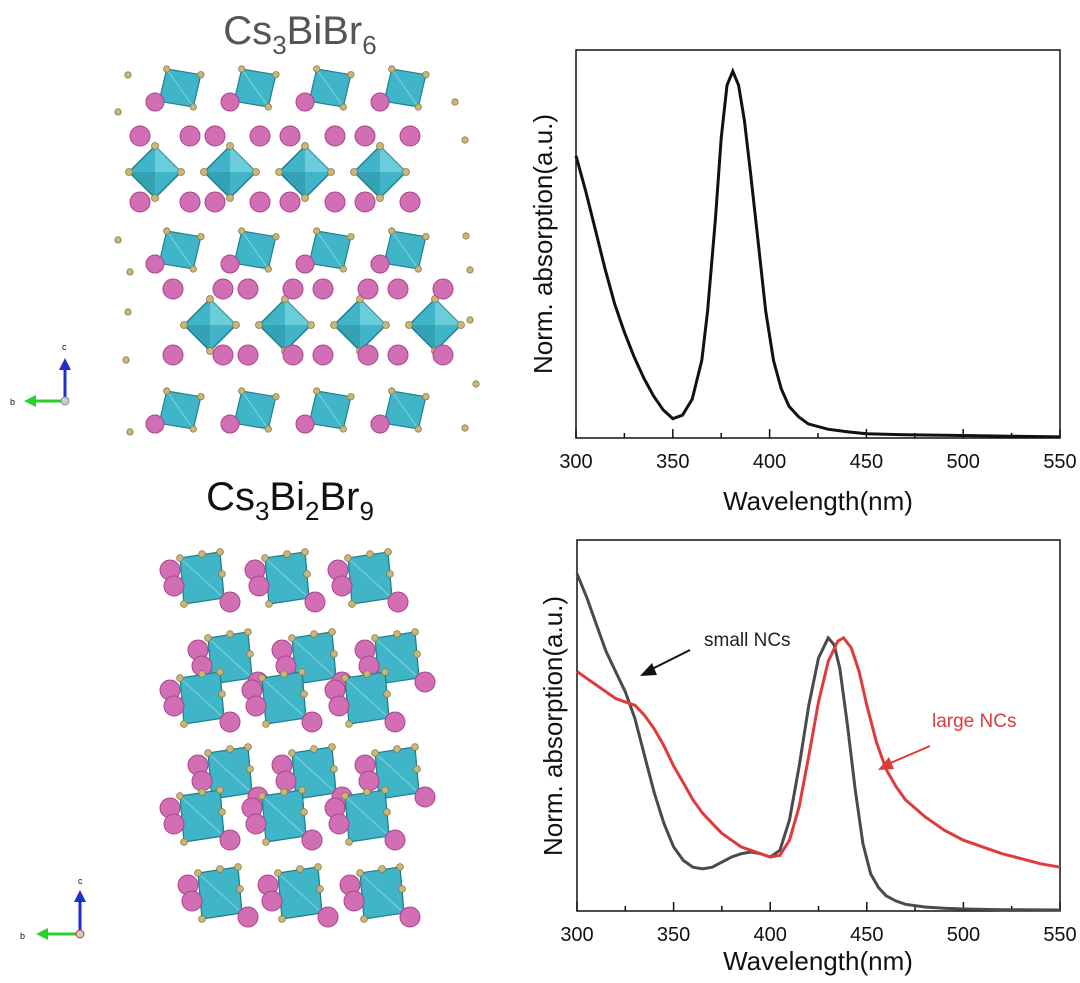  I want to click on chart-1-tick-label-500: 500, so click(963, 462).